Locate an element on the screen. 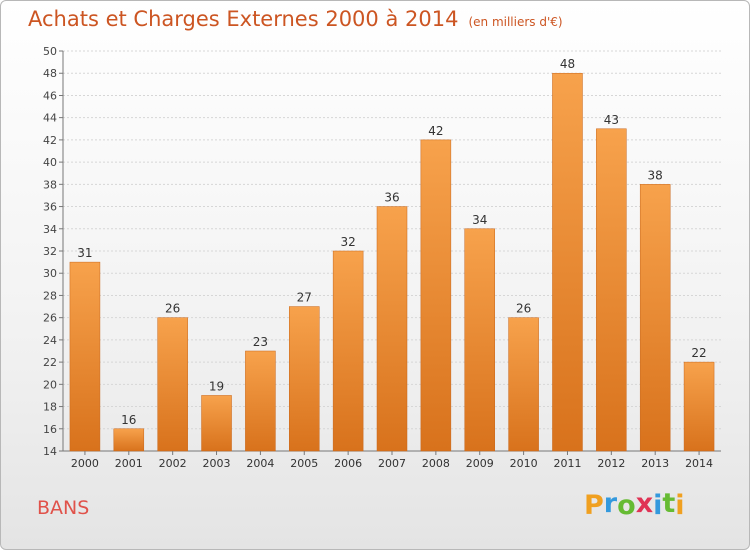 This screenshot has width=750, height=550. x-tick-label: 2011 is located at coordinates (567, 463).